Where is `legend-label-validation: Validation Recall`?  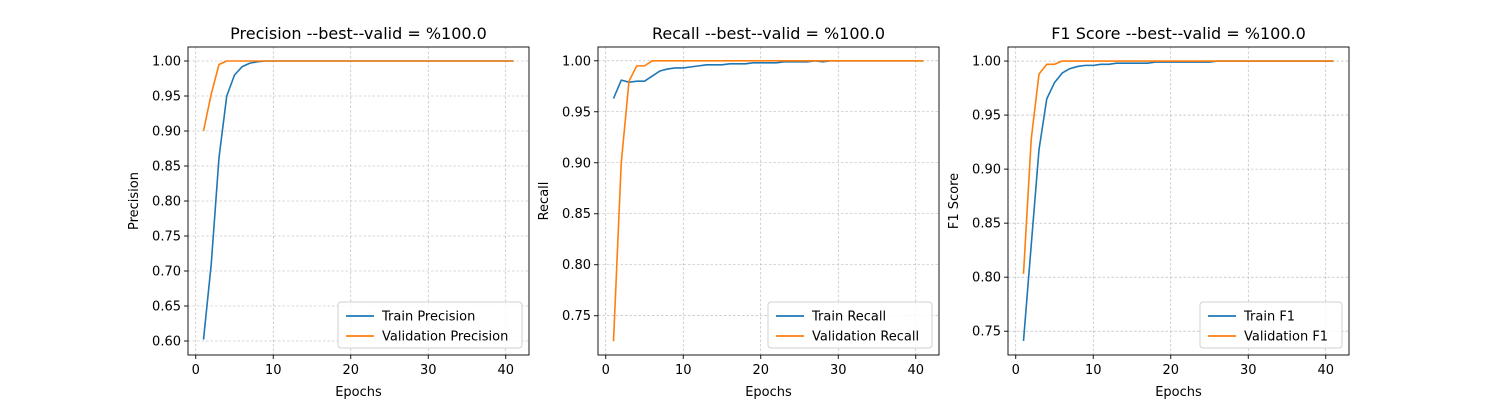 legend-label-validation: Validation Recall is located at coordinates (865, 337).